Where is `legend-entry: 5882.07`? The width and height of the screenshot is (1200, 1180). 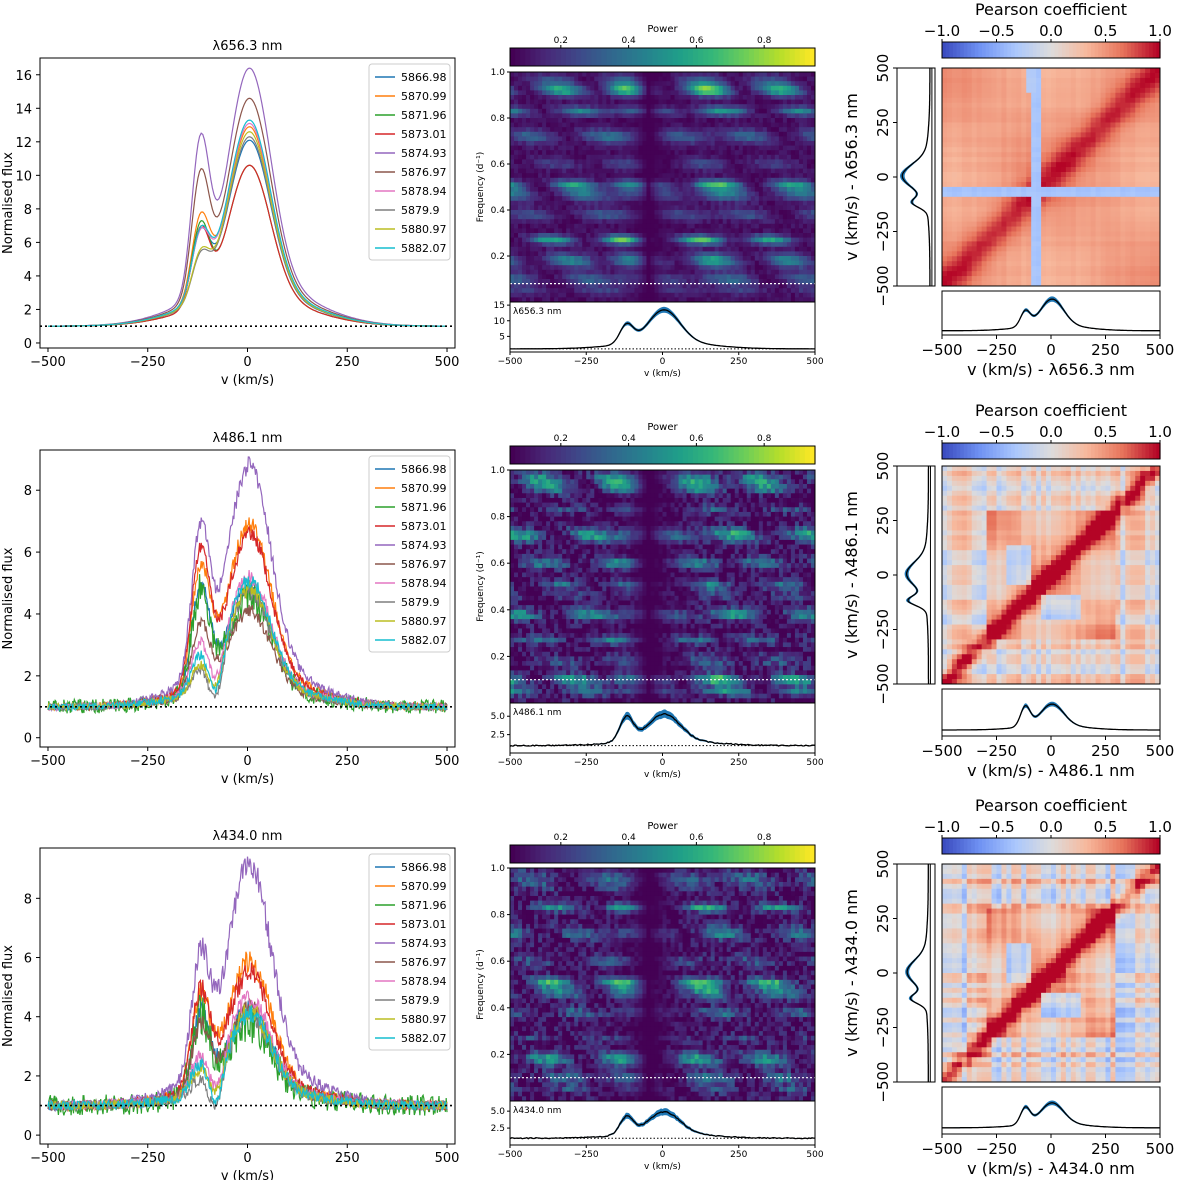 legend-entry: 5882.07 is located at coordinates (424, 1038).